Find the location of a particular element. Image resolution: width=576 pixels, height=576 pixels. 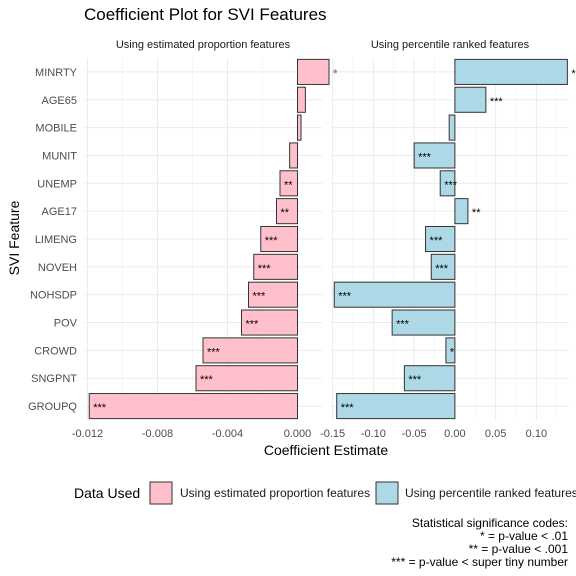

bar-left-limeng is located at coordinates (279, 239).